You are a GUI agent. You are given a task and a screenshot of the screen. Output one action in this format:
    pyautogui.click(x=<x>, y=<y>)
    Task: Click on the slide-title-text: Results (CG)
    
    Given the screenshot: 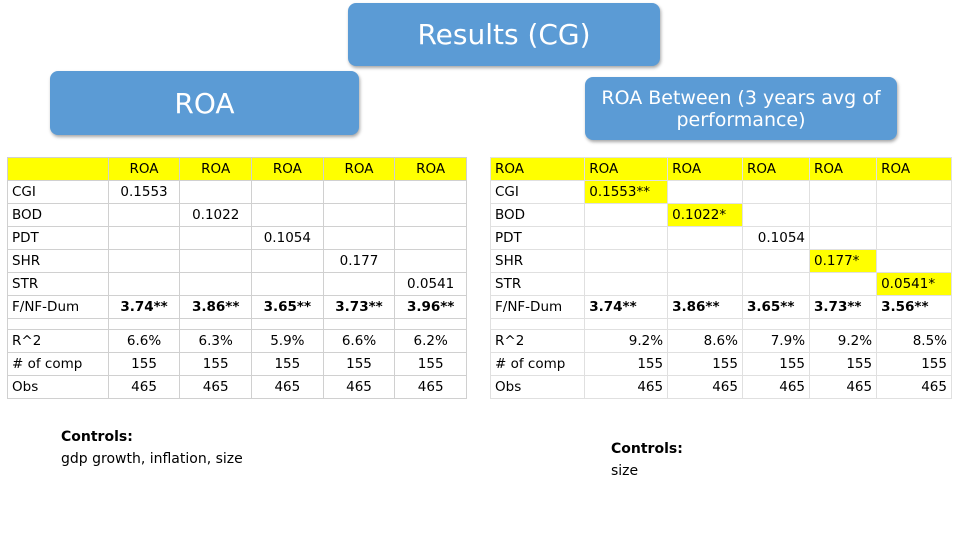 What is the action you would take?
    pyautogui.click(x=504, y=34)
    